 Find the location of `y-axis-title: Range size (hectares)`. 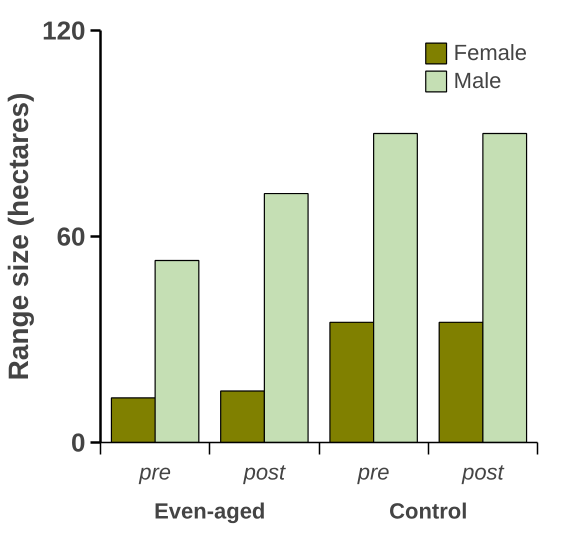

y-axis-title: Range size (hectares) is located at coordinates (18, 236).